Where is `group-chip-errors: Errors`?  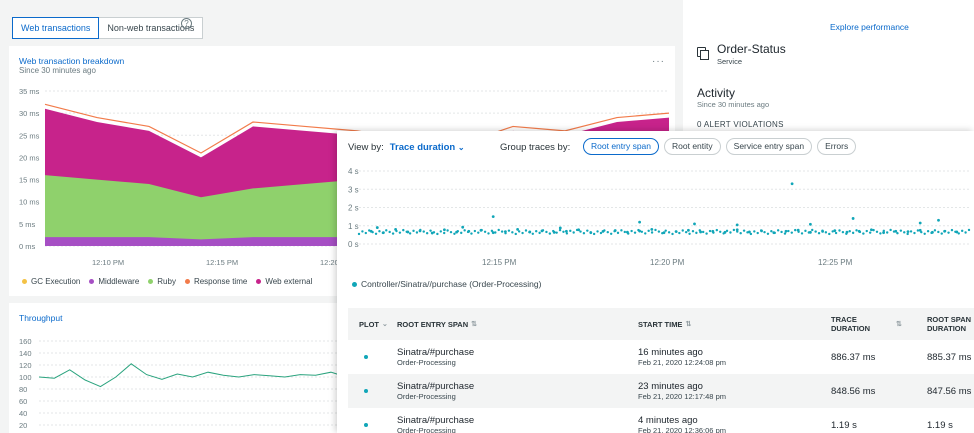
group-chip-errors: Errors is located at coordinates (837, 146).